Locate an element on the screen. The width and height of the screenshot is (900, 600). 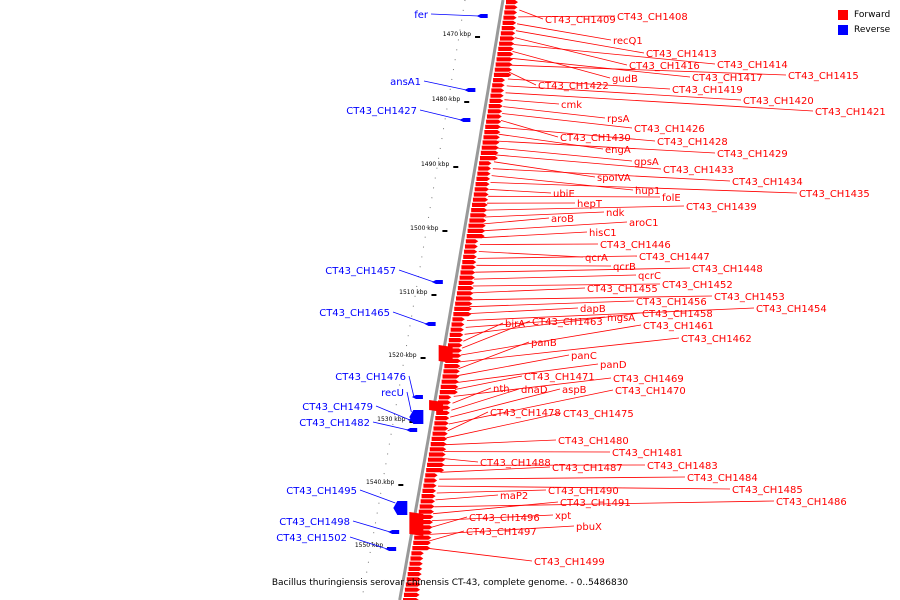
gene-label-ct43-ch1421: CT43_CH1421 is located at coordinates (850, 112).